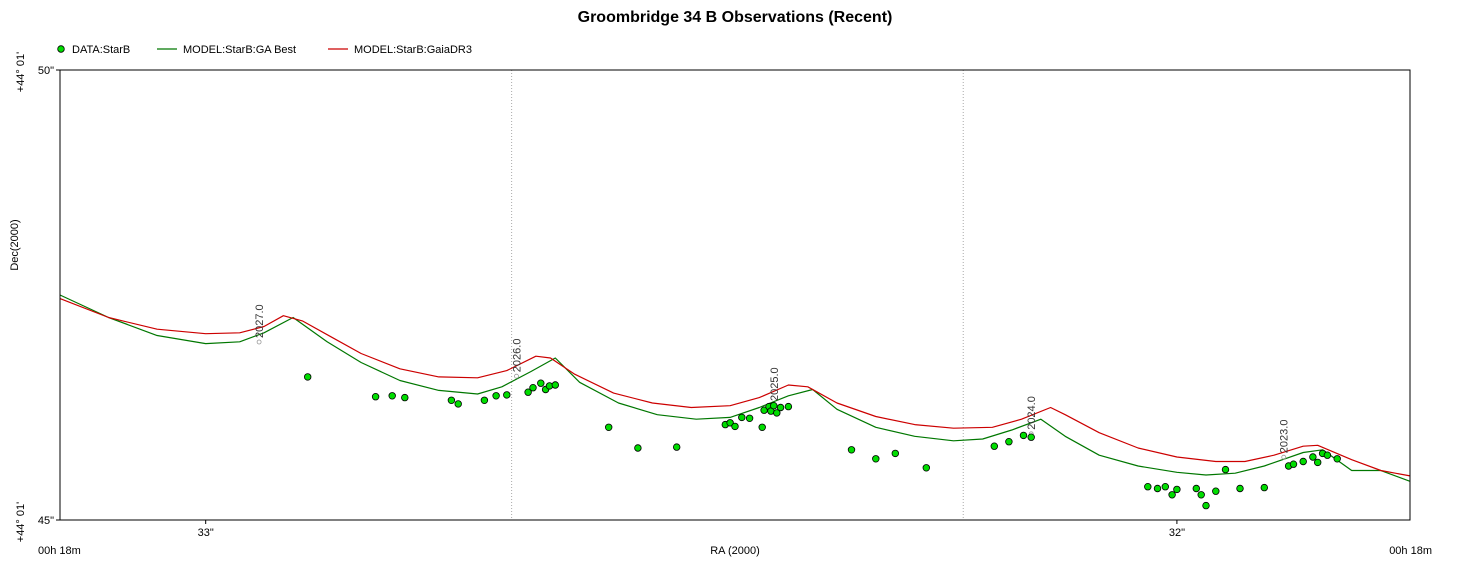 The image size is (1470, 570). I want to click on legend-marker, so click(61, 49).